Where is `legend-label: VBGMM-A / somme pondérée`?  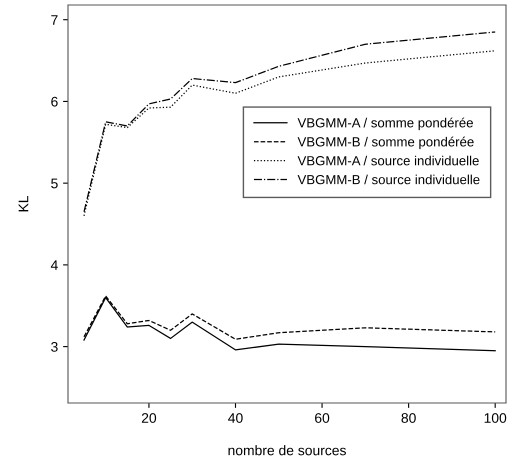 legend-label: VBGMM-A / somme pondérée is located at coordinates (385, 124).